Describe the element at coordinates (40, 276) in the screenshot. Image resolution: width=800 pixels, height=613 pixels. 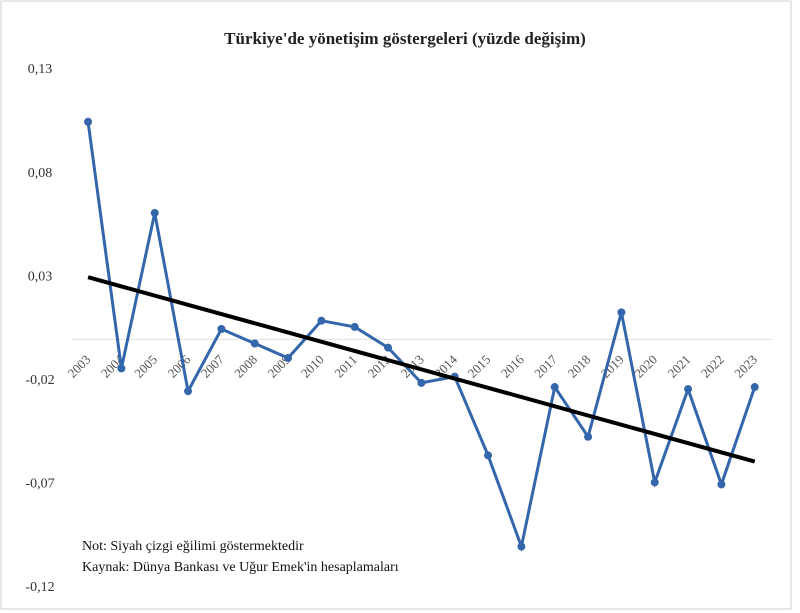
I see `y-tick-label: 0,03` at that location.